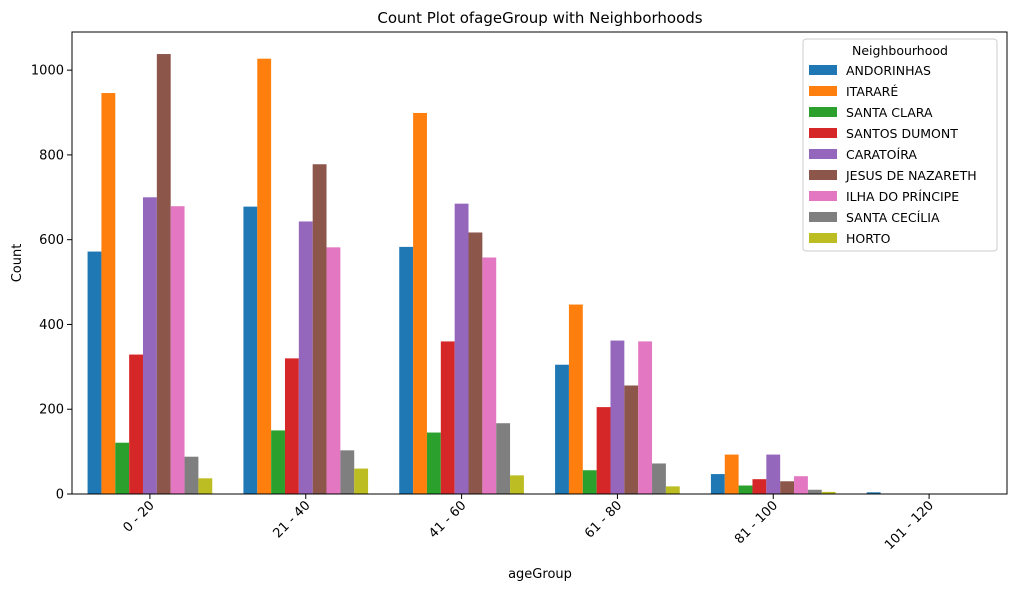 The width and height of the screenshot is (1014, 590). Describe the element at coordinates (868, 238) in the screenshot. I see `legend-label-8: HORTO` at that location.